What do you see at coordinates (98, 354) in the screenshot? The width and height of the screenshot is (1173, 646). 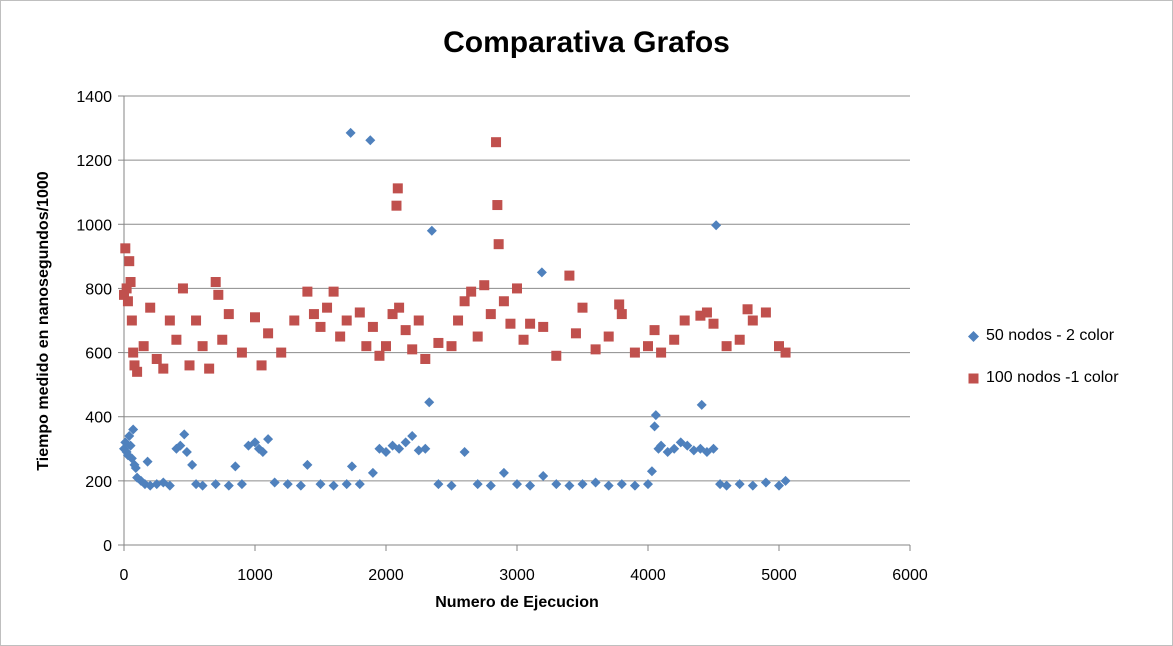 I see `y-tick-label: 600` at bounding box center [98, 354].